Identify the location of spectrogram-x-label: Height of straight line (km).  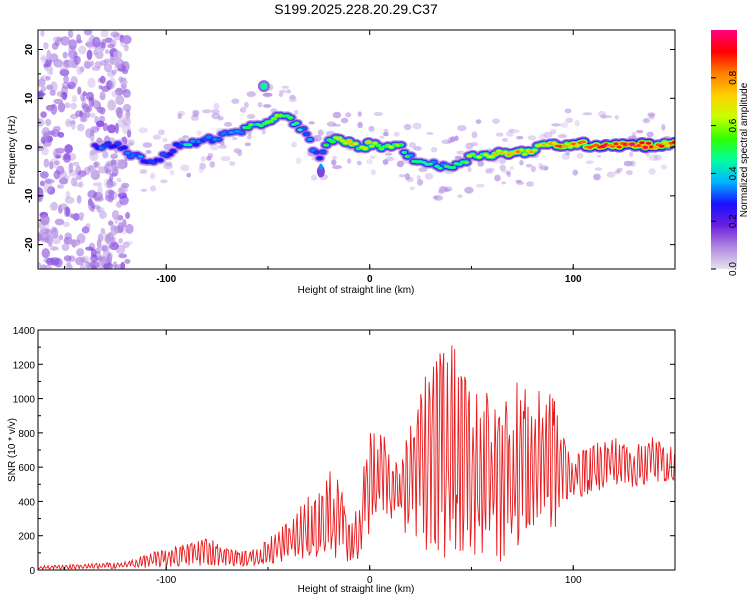
(356, 290).